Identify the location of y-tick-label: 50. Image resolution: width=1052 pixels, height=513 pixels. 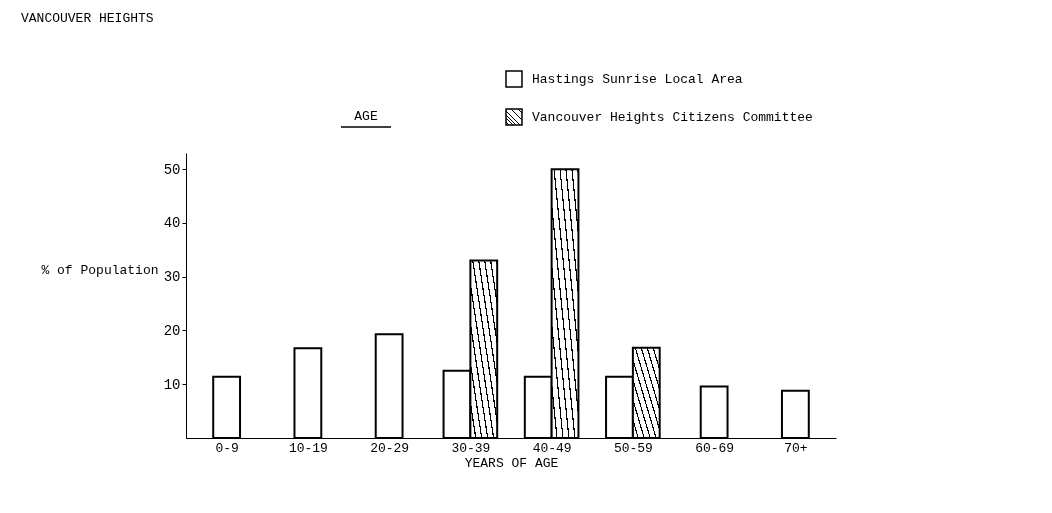
(172, 169).